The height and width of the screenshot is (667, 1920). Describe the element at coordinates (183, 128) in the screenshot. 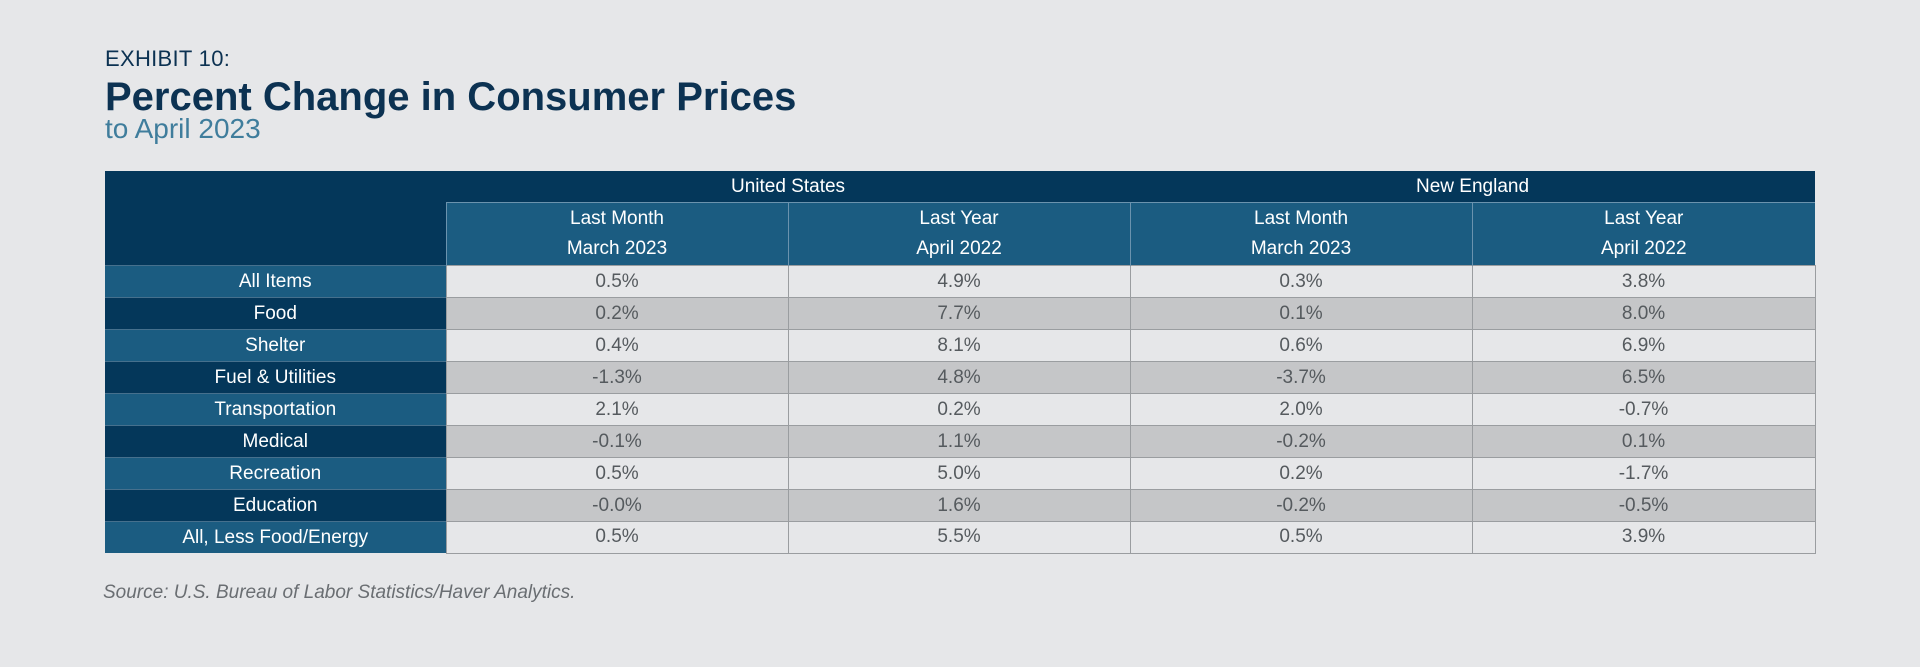

I see `page-subtitle: to April 2023` at that location.